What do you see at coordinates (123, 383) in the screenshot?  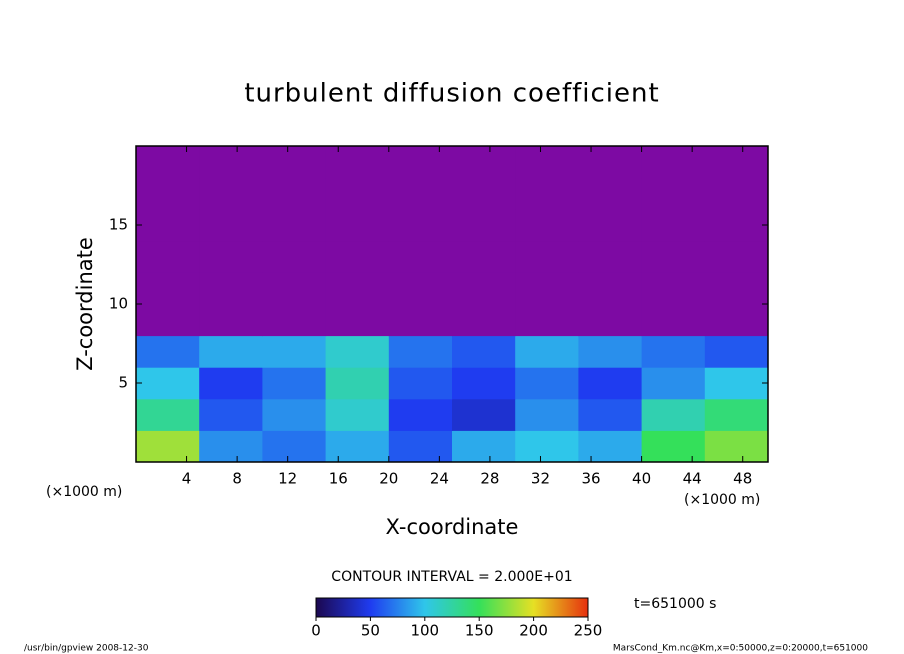 I see `y-tick-label: 5` at bounding box center [123, 383].